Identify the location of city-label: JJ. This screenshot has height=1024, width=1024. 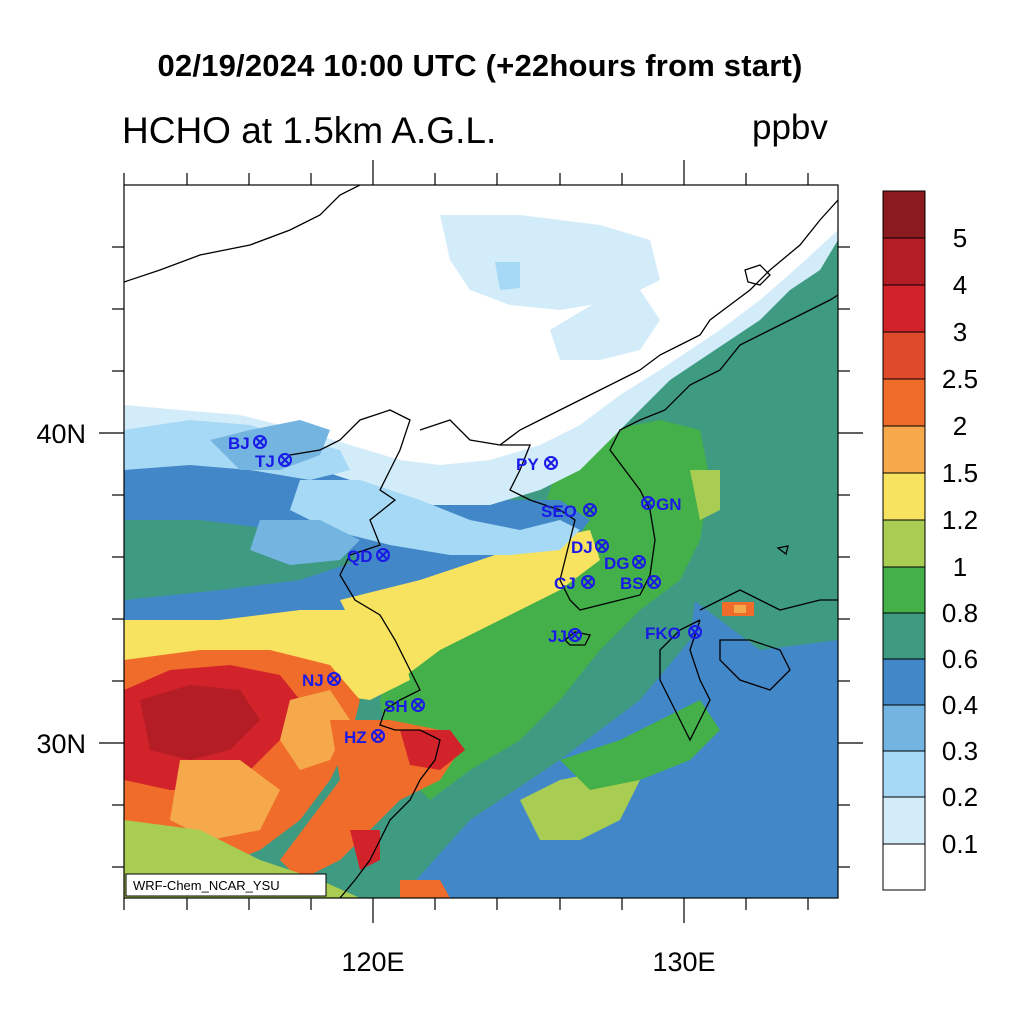
(557, 636).